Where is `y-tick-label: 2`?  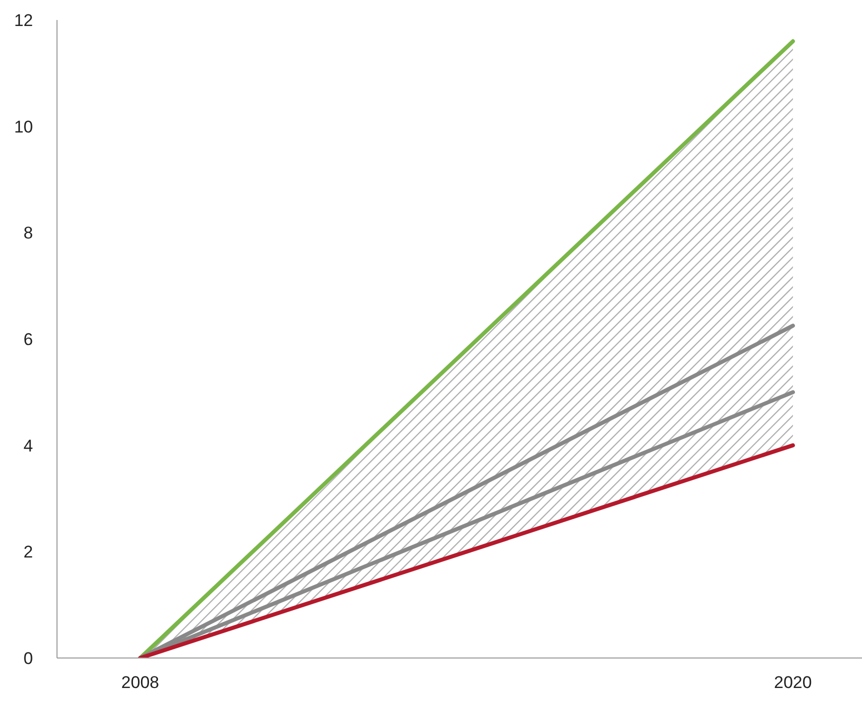
y-tick-label: 2 is located at coordinates (28, 552).